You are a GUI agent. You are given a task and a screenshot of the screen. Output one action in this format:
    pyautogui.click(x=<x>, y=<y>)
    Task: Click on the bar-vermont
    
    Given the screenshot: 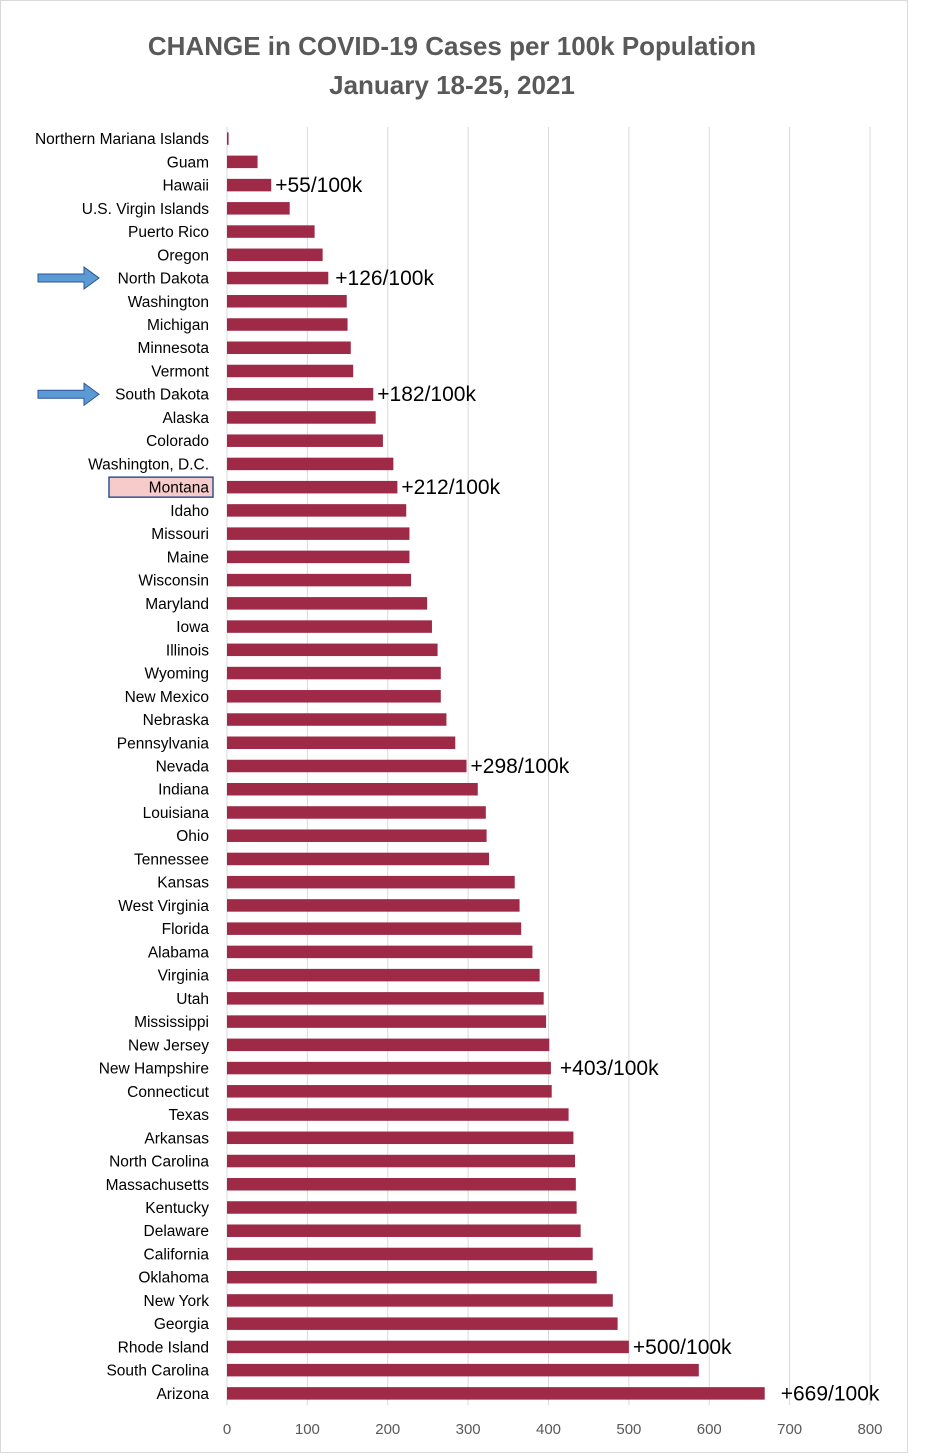 What is the action you would take?
    pyautogui.click(x=290, y=371)
    